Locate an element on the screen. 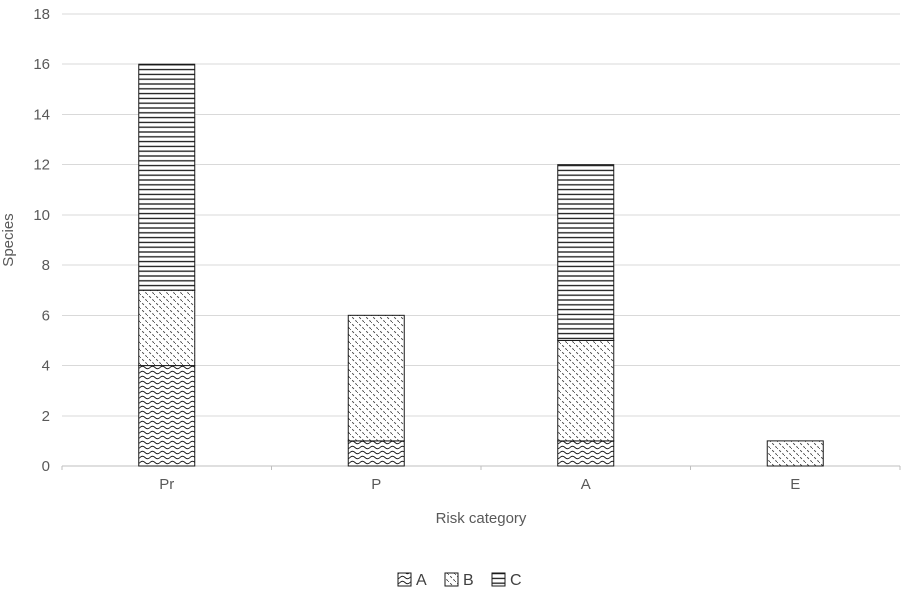 The width and height of the screenshot is (910, 608). x-axis-title: Risk category is located at coordinates (481, 518).